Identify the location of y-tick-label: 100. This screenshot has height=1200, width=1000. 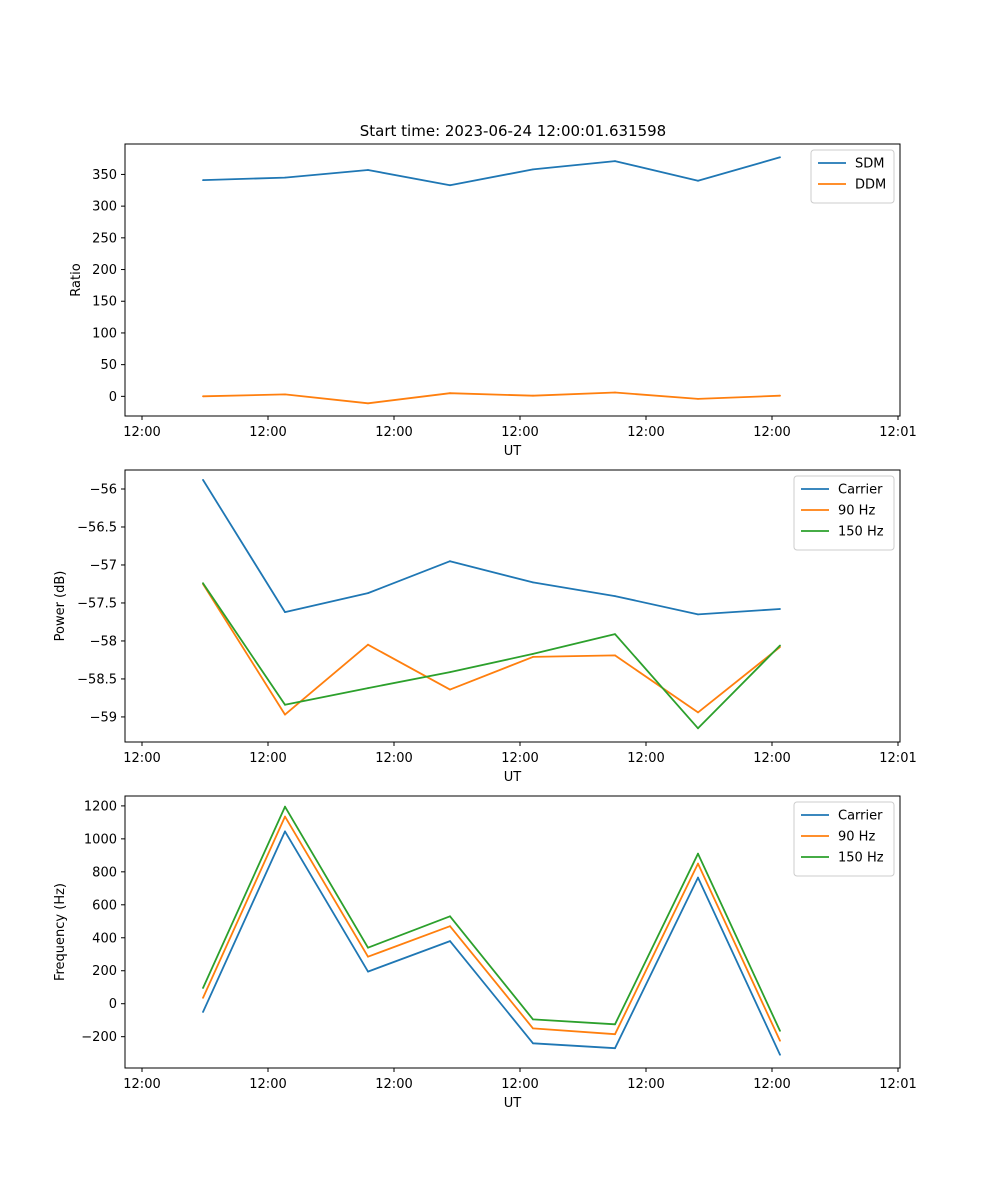
(104, 333).